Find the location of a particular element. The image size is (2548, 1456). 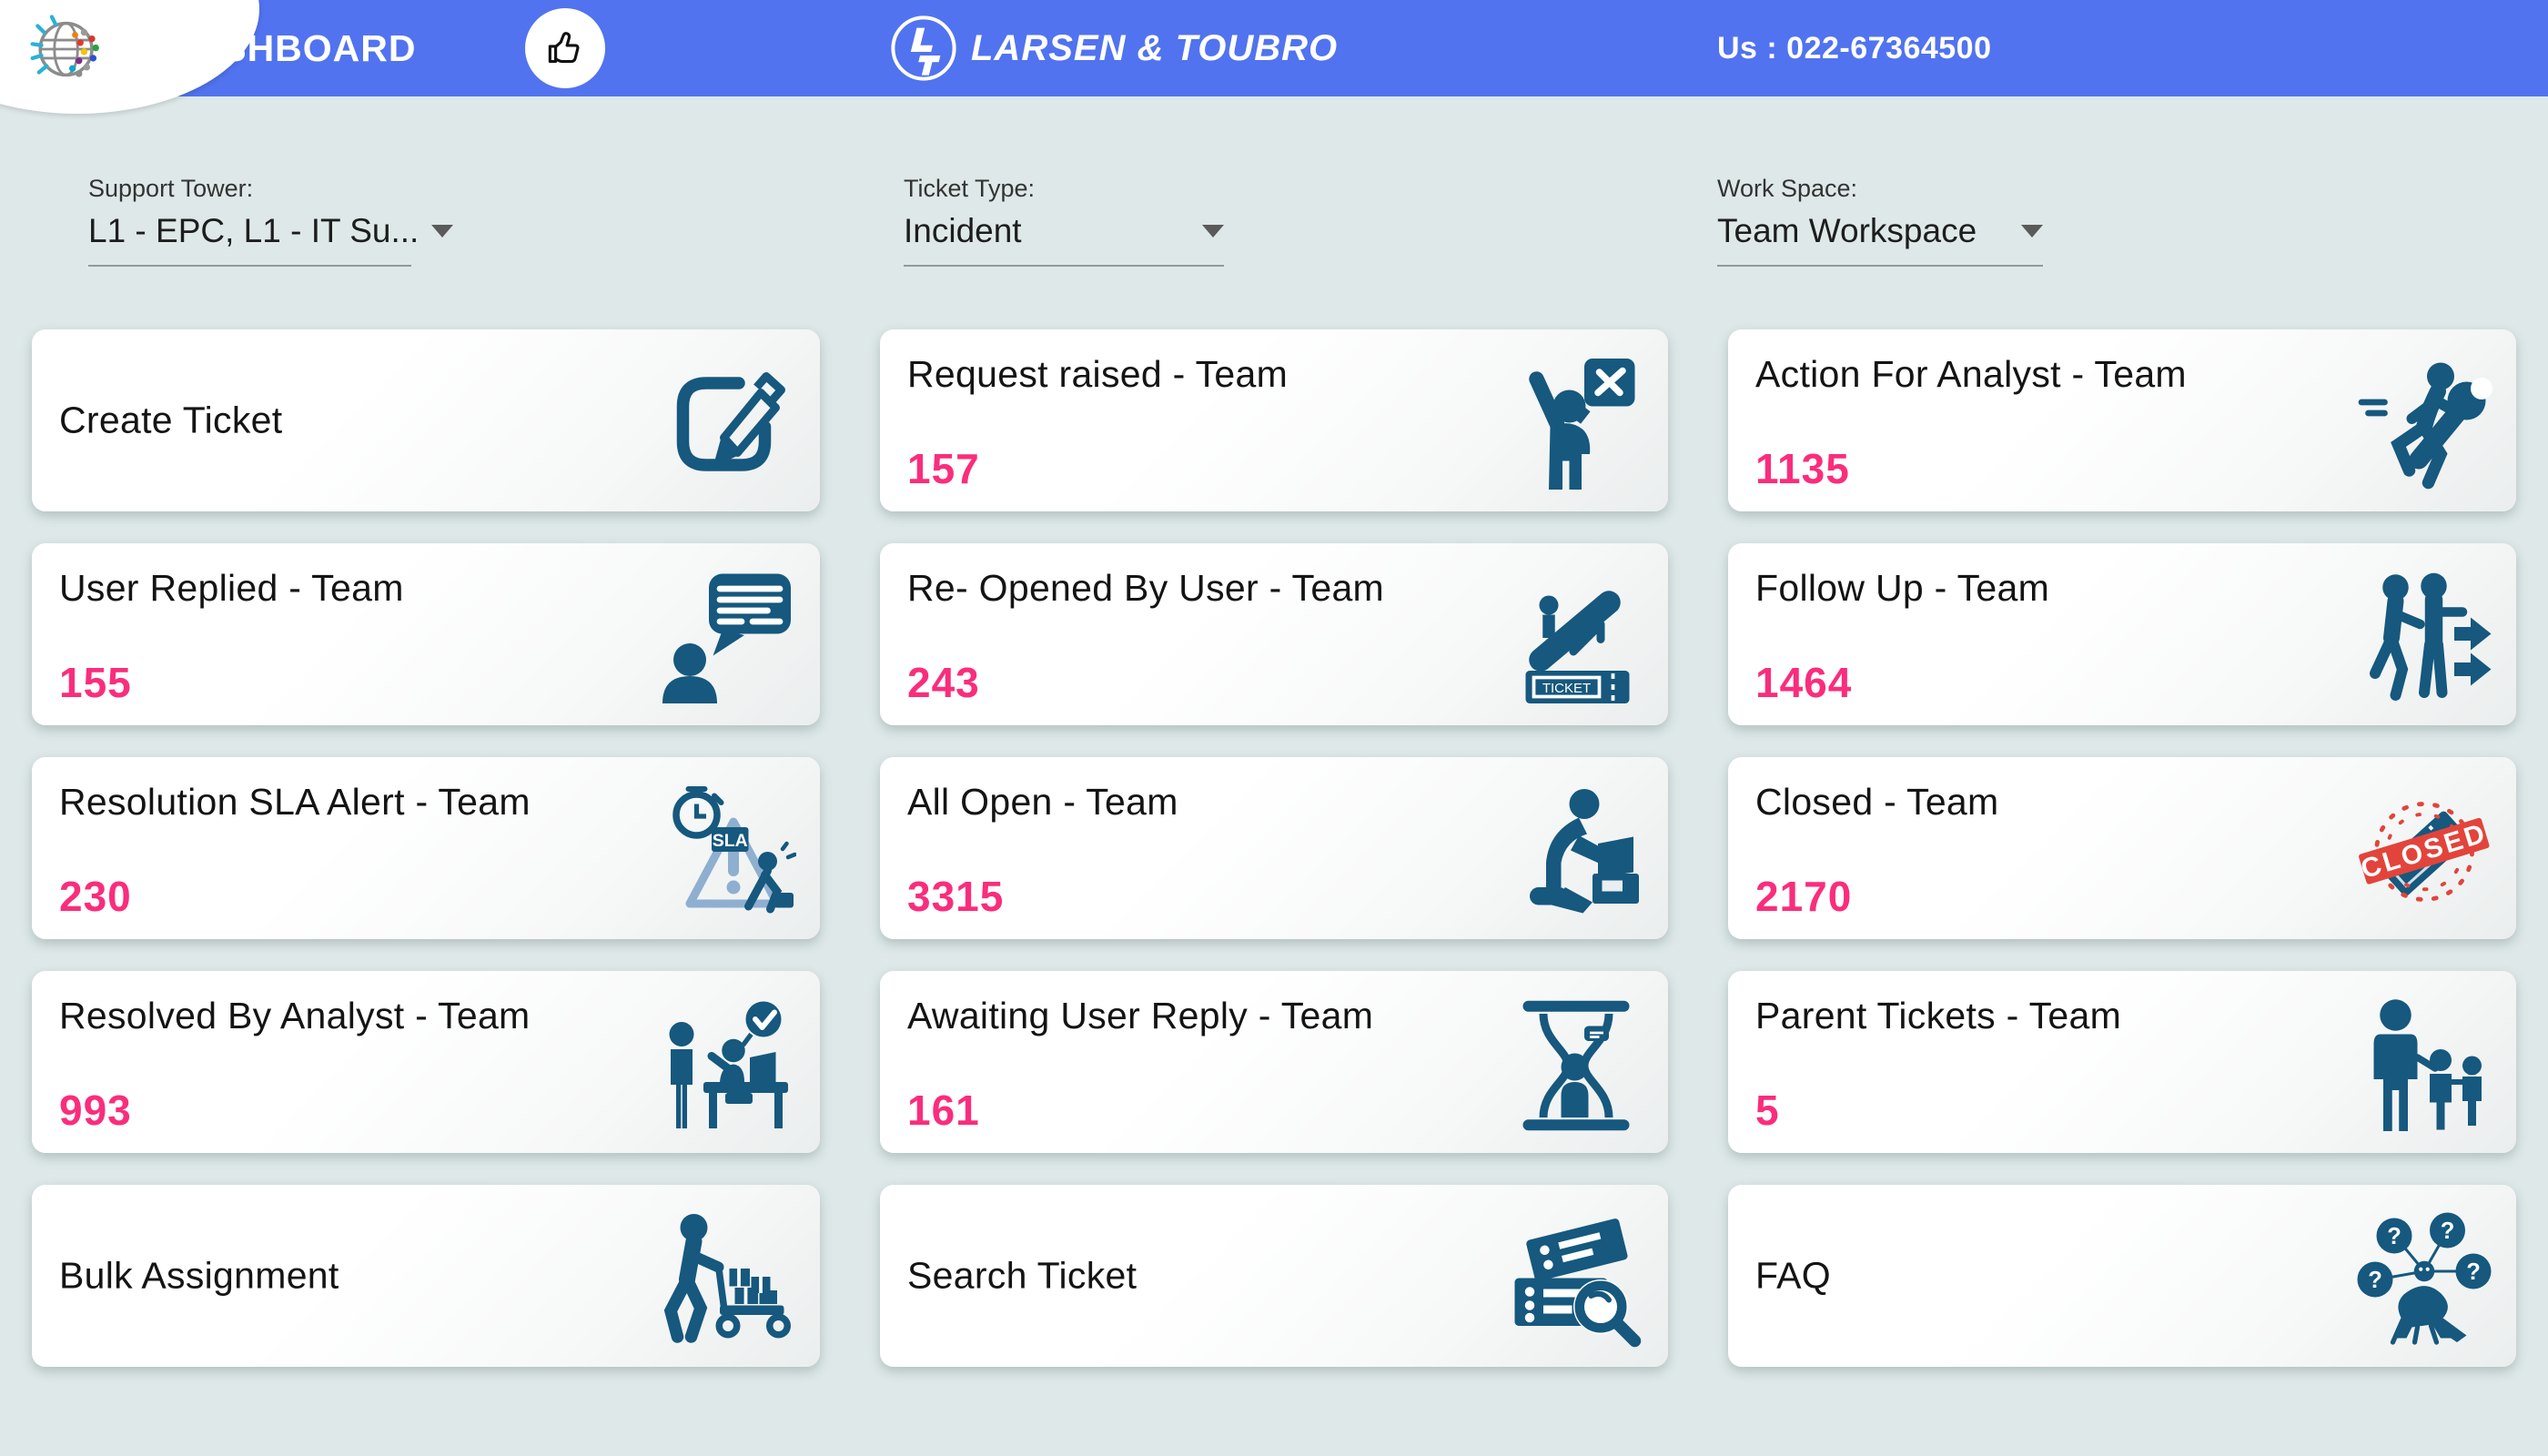

card-title: FAQ is located at coordinates (1793, 1276).